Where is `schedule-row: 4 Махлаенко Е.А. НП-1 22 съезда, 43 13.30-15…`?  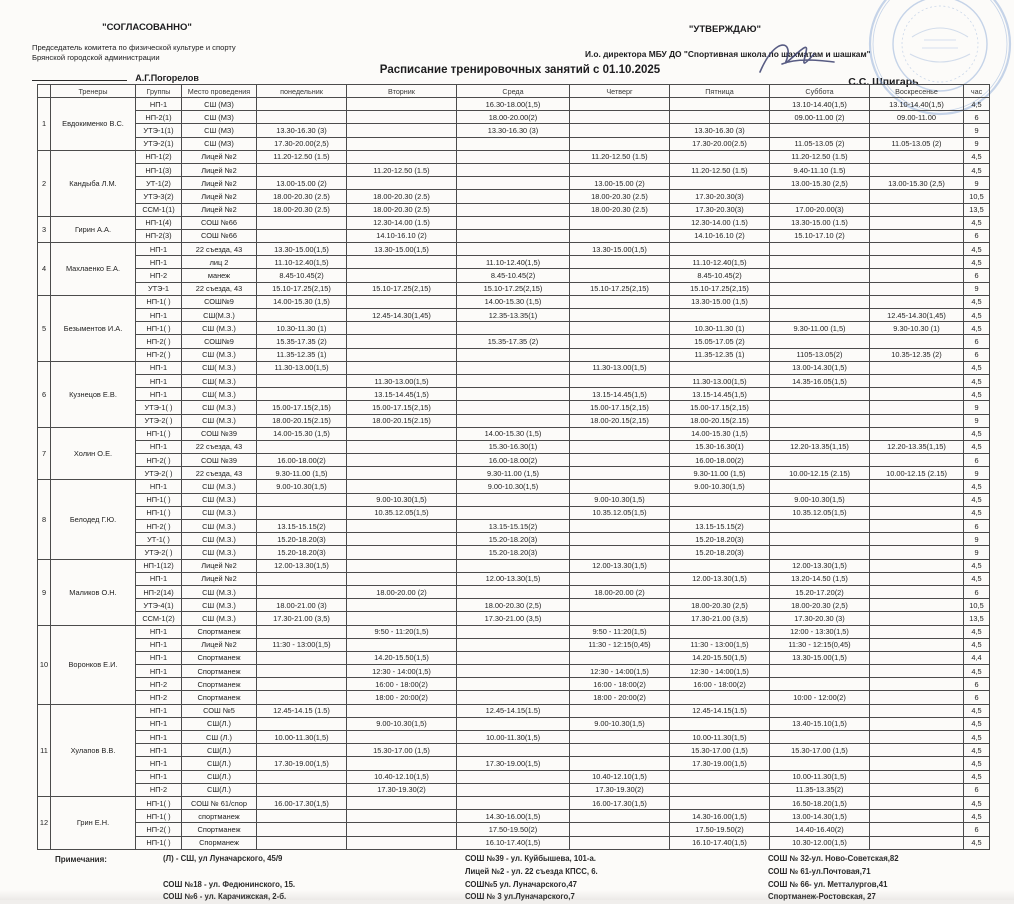
schedule-row: 4 Махлаенко Е.А. НП-1 22 съезда, 43 13.30-15… is located at coordinates (513, 269).